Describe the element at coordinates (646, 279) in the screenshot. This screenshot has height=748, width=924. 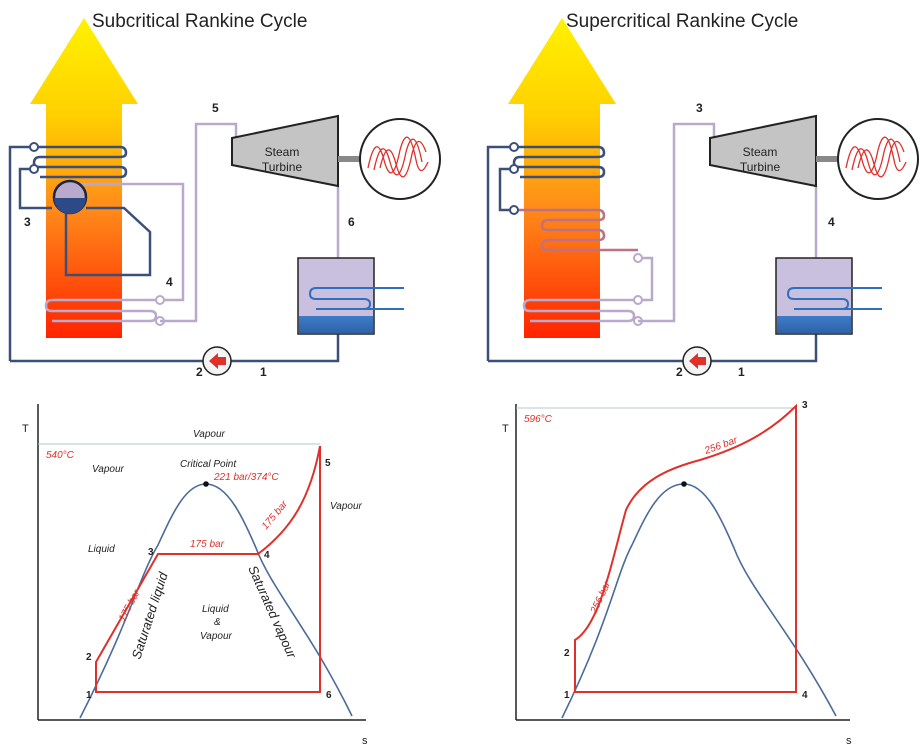
I see `transfer-pipe` at that location.